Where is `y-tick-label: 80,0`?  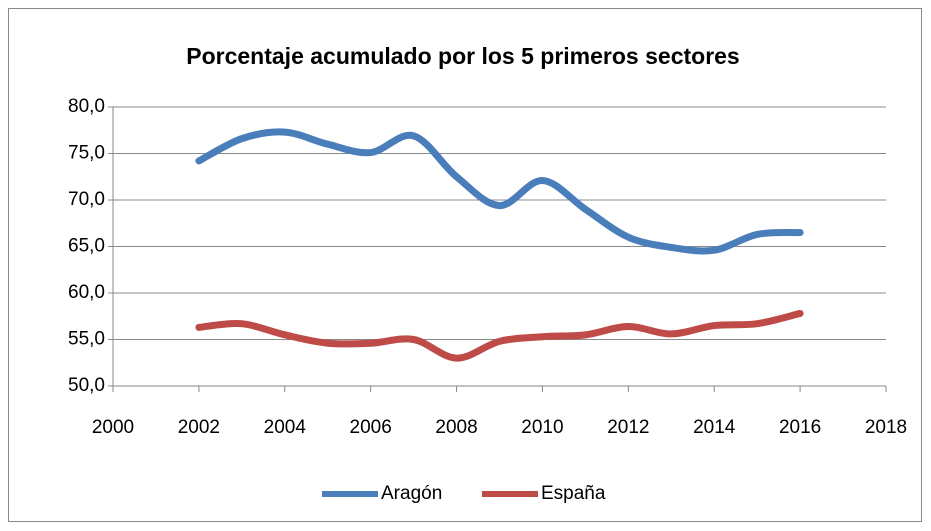 y-tick-label: 80,0 is located at coordinates (86, 106).